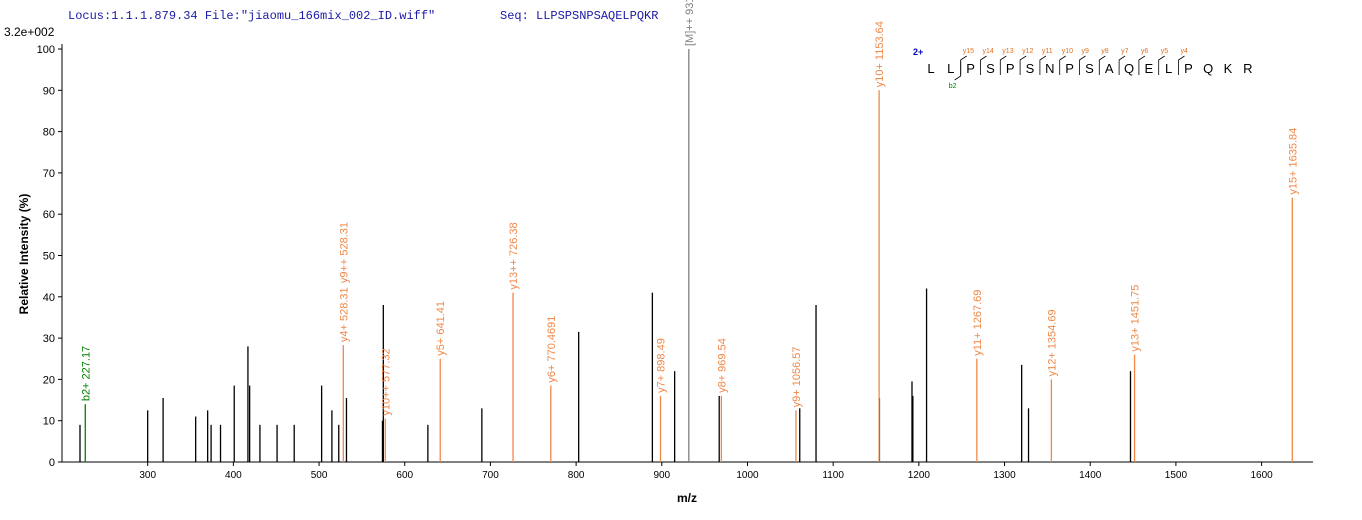  What do you see at coordinates (344, 252) in the screenshot?
I see `peak-label: y9++ 528.31` at bounding box center [344, 252].